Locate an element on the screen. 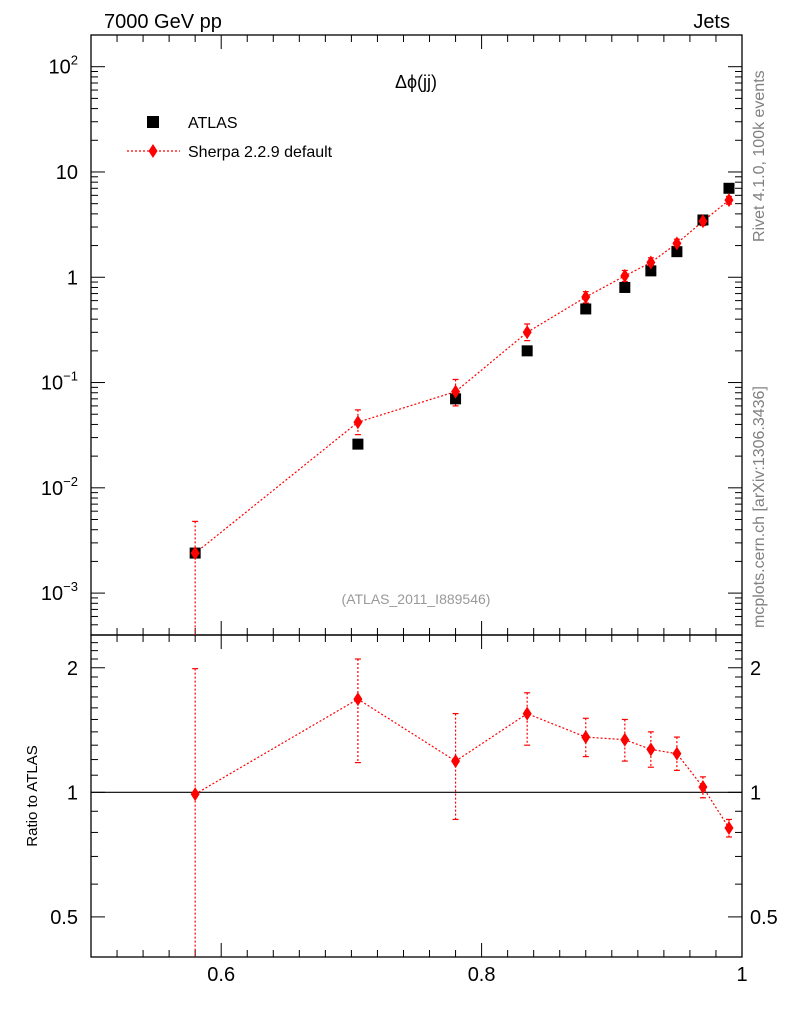 The width and height of the screenshot is (786, 1024). side-text-top: Rivet 4.1.0, 100k events is located at coordinates (759, 156).